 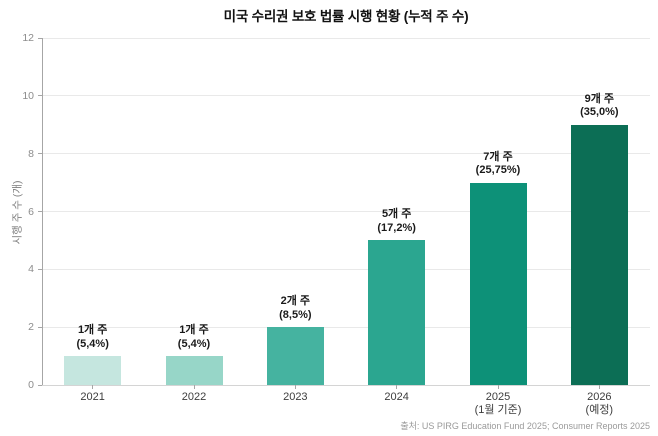 I want to click on x-tick-year: 2022, so click(x=194, y=397).